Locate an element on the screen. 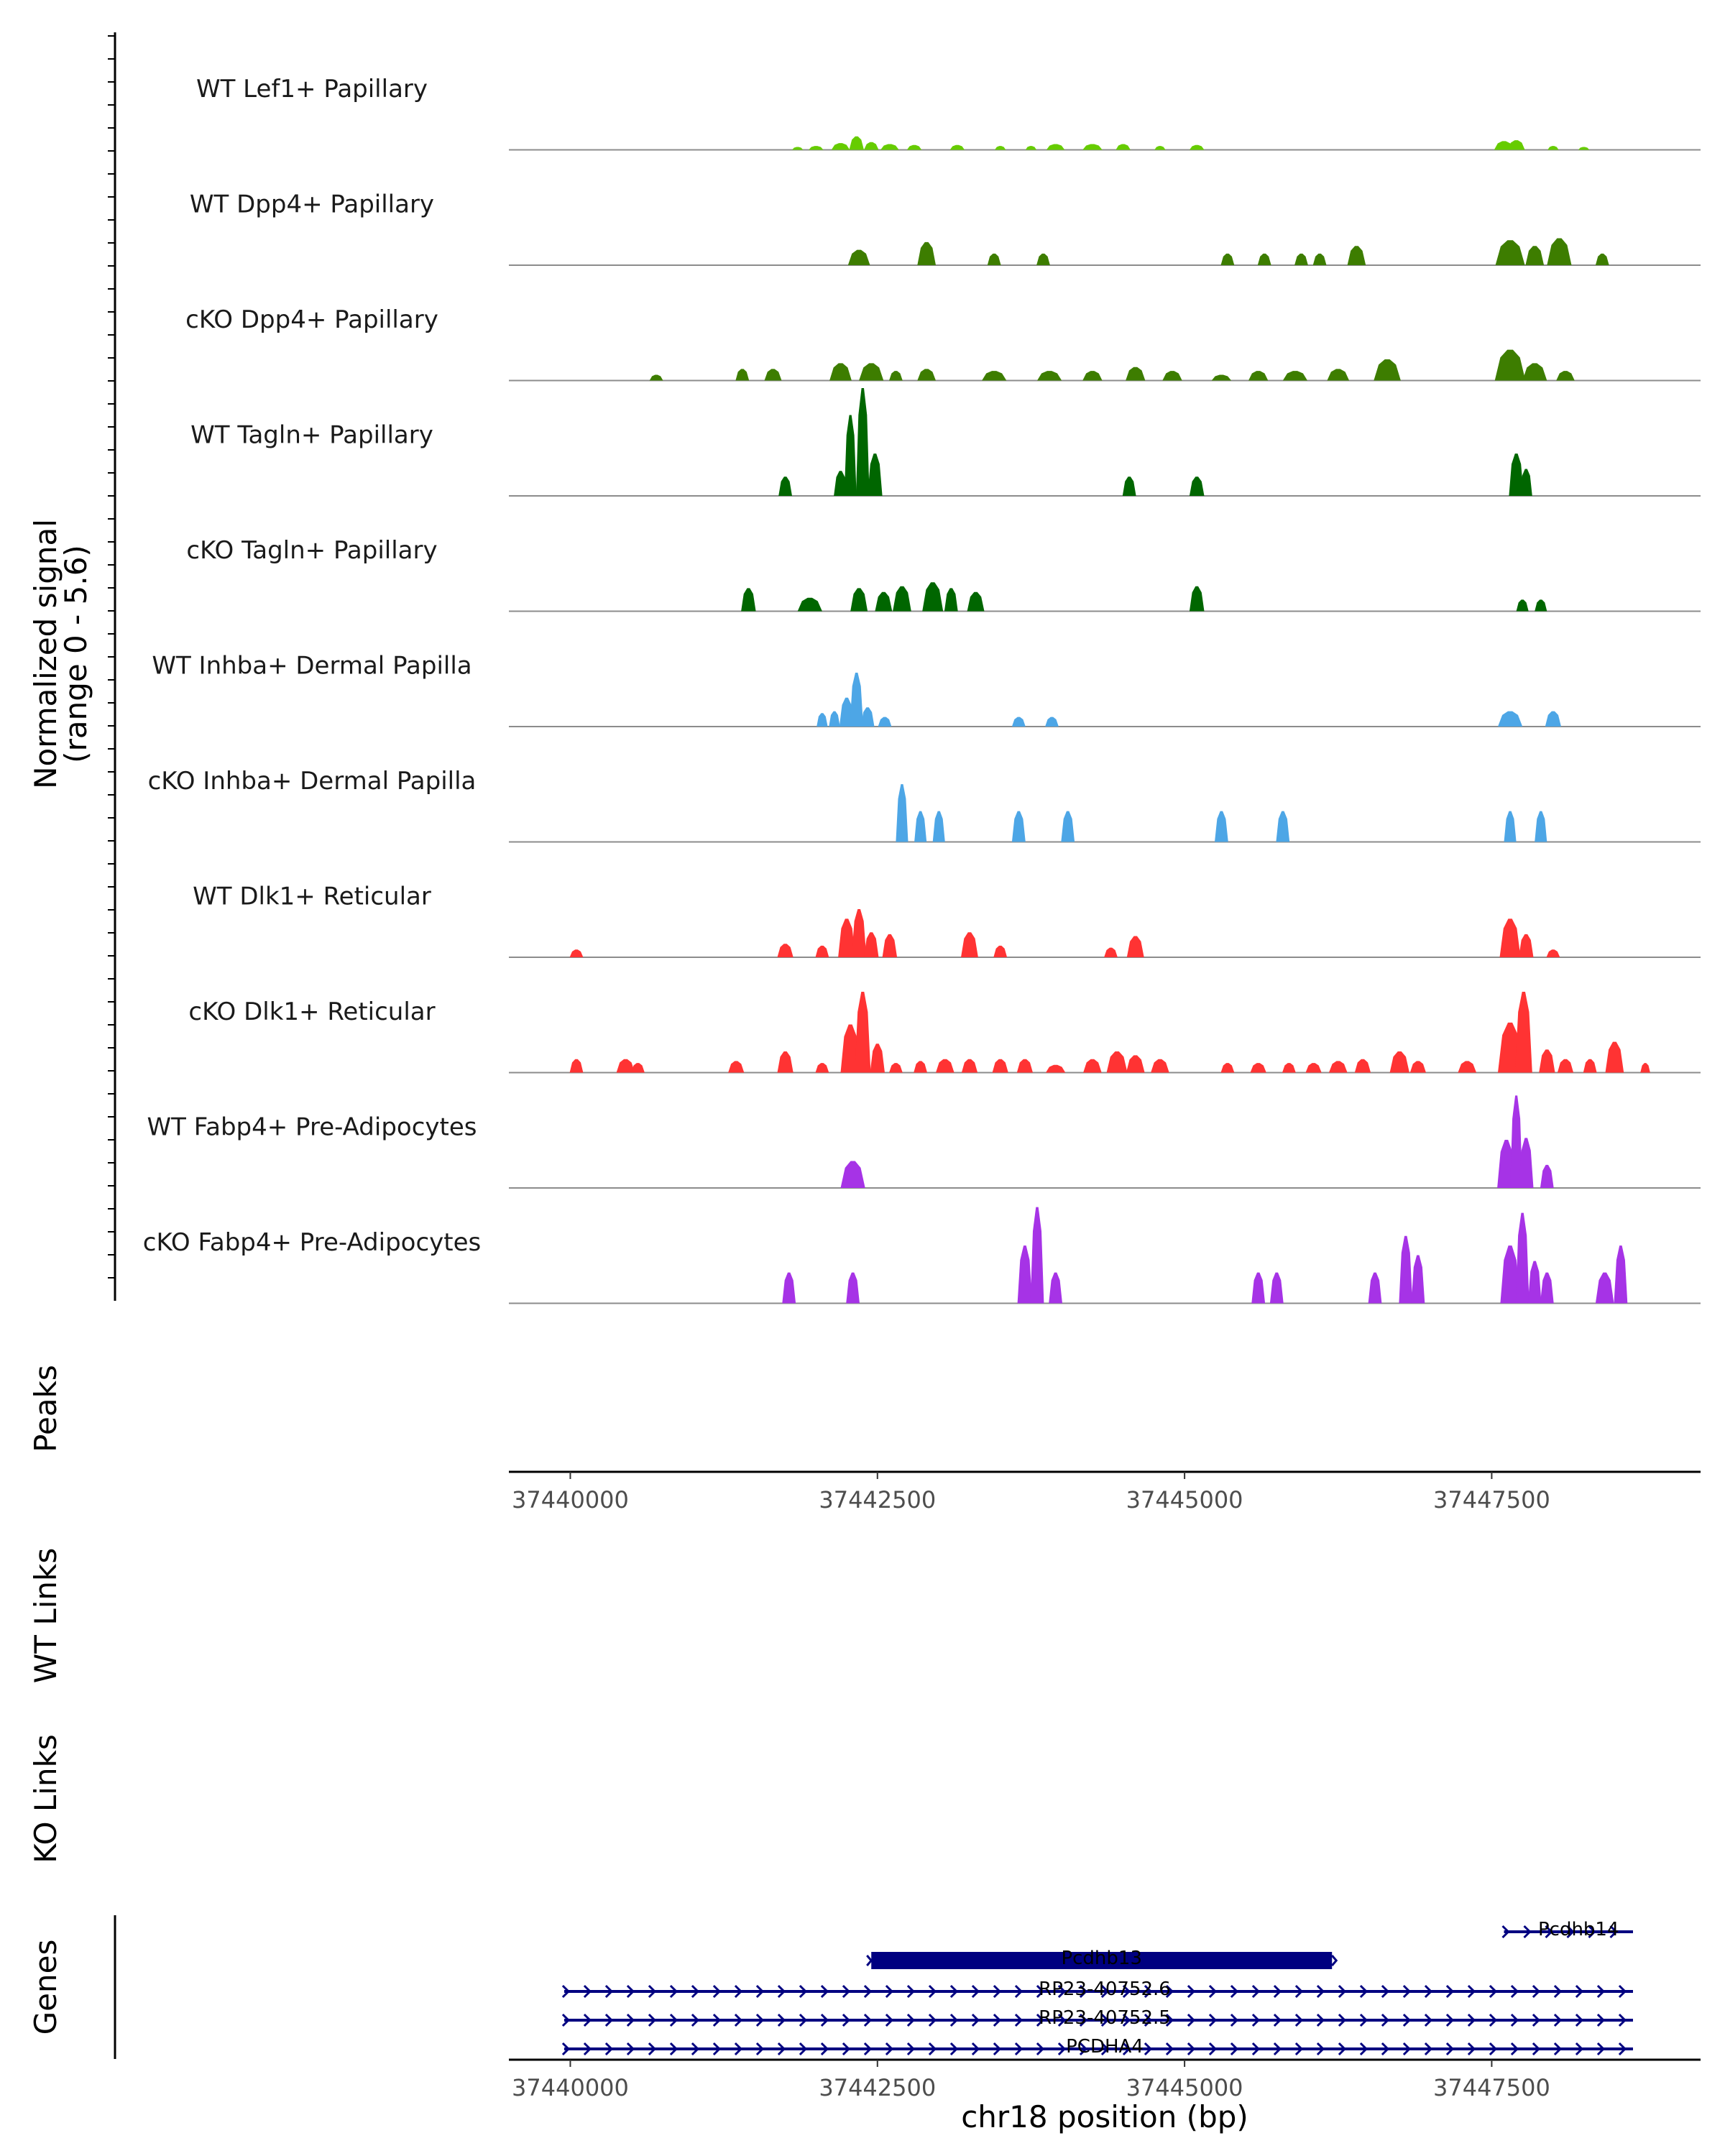  x-tick-label: 37447500 is located at coordinates (1491, 2087).